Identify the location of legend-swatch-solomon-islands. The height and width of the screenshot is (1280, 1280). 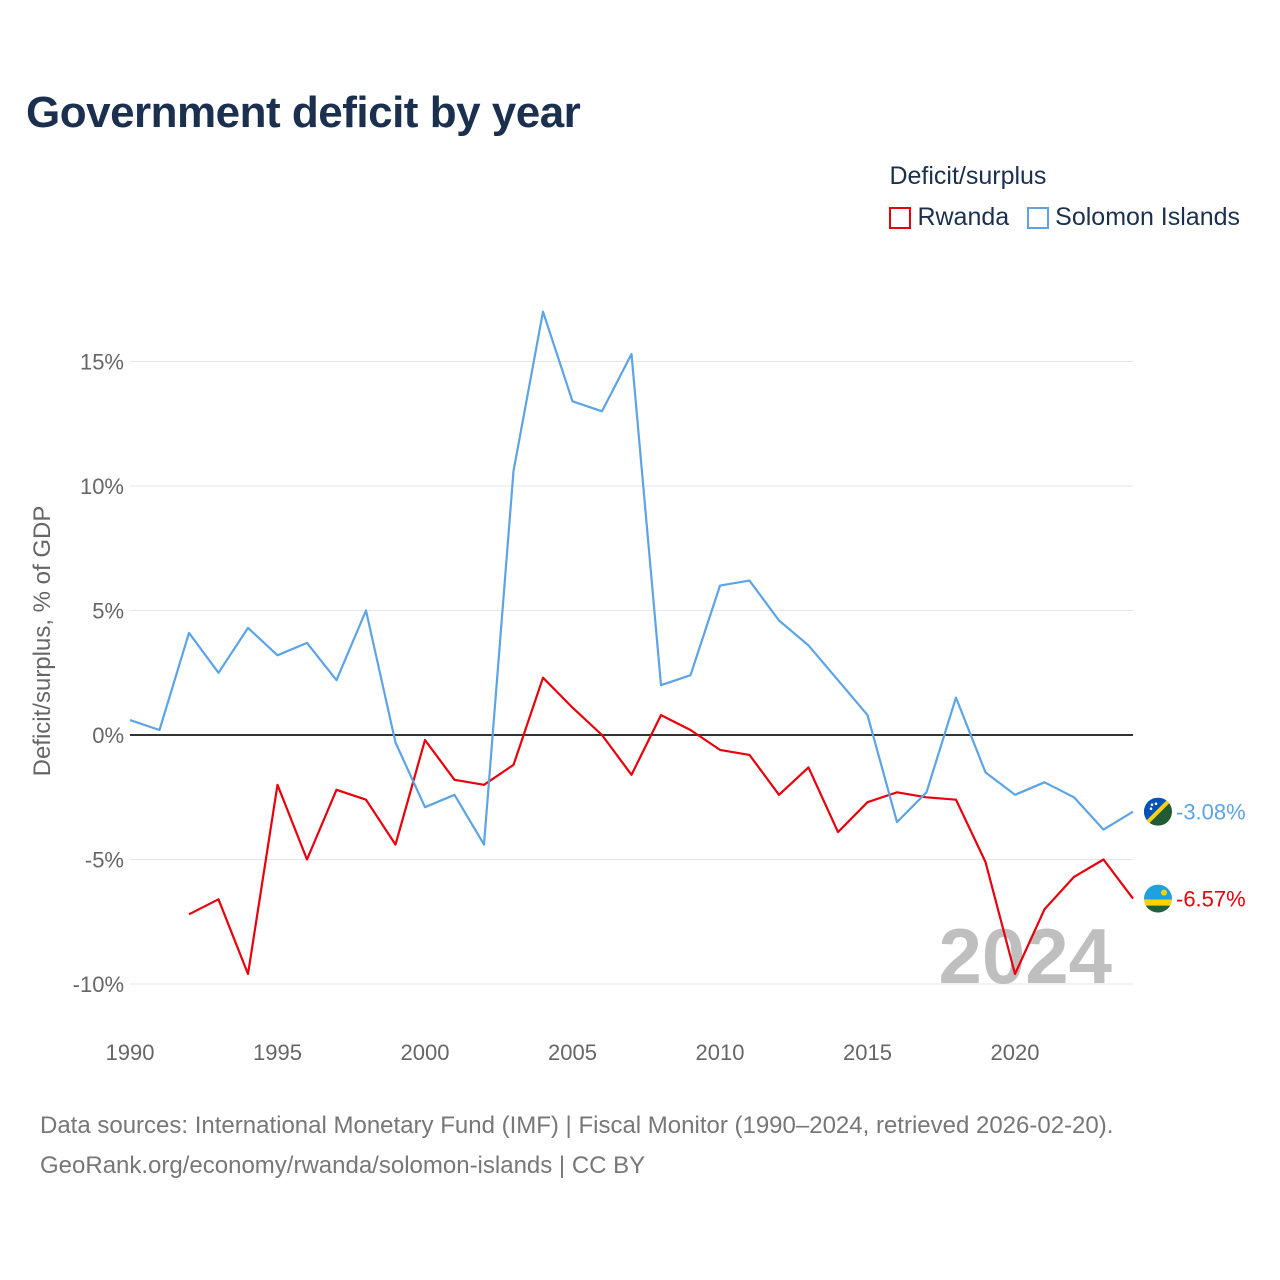
(1038, 217).